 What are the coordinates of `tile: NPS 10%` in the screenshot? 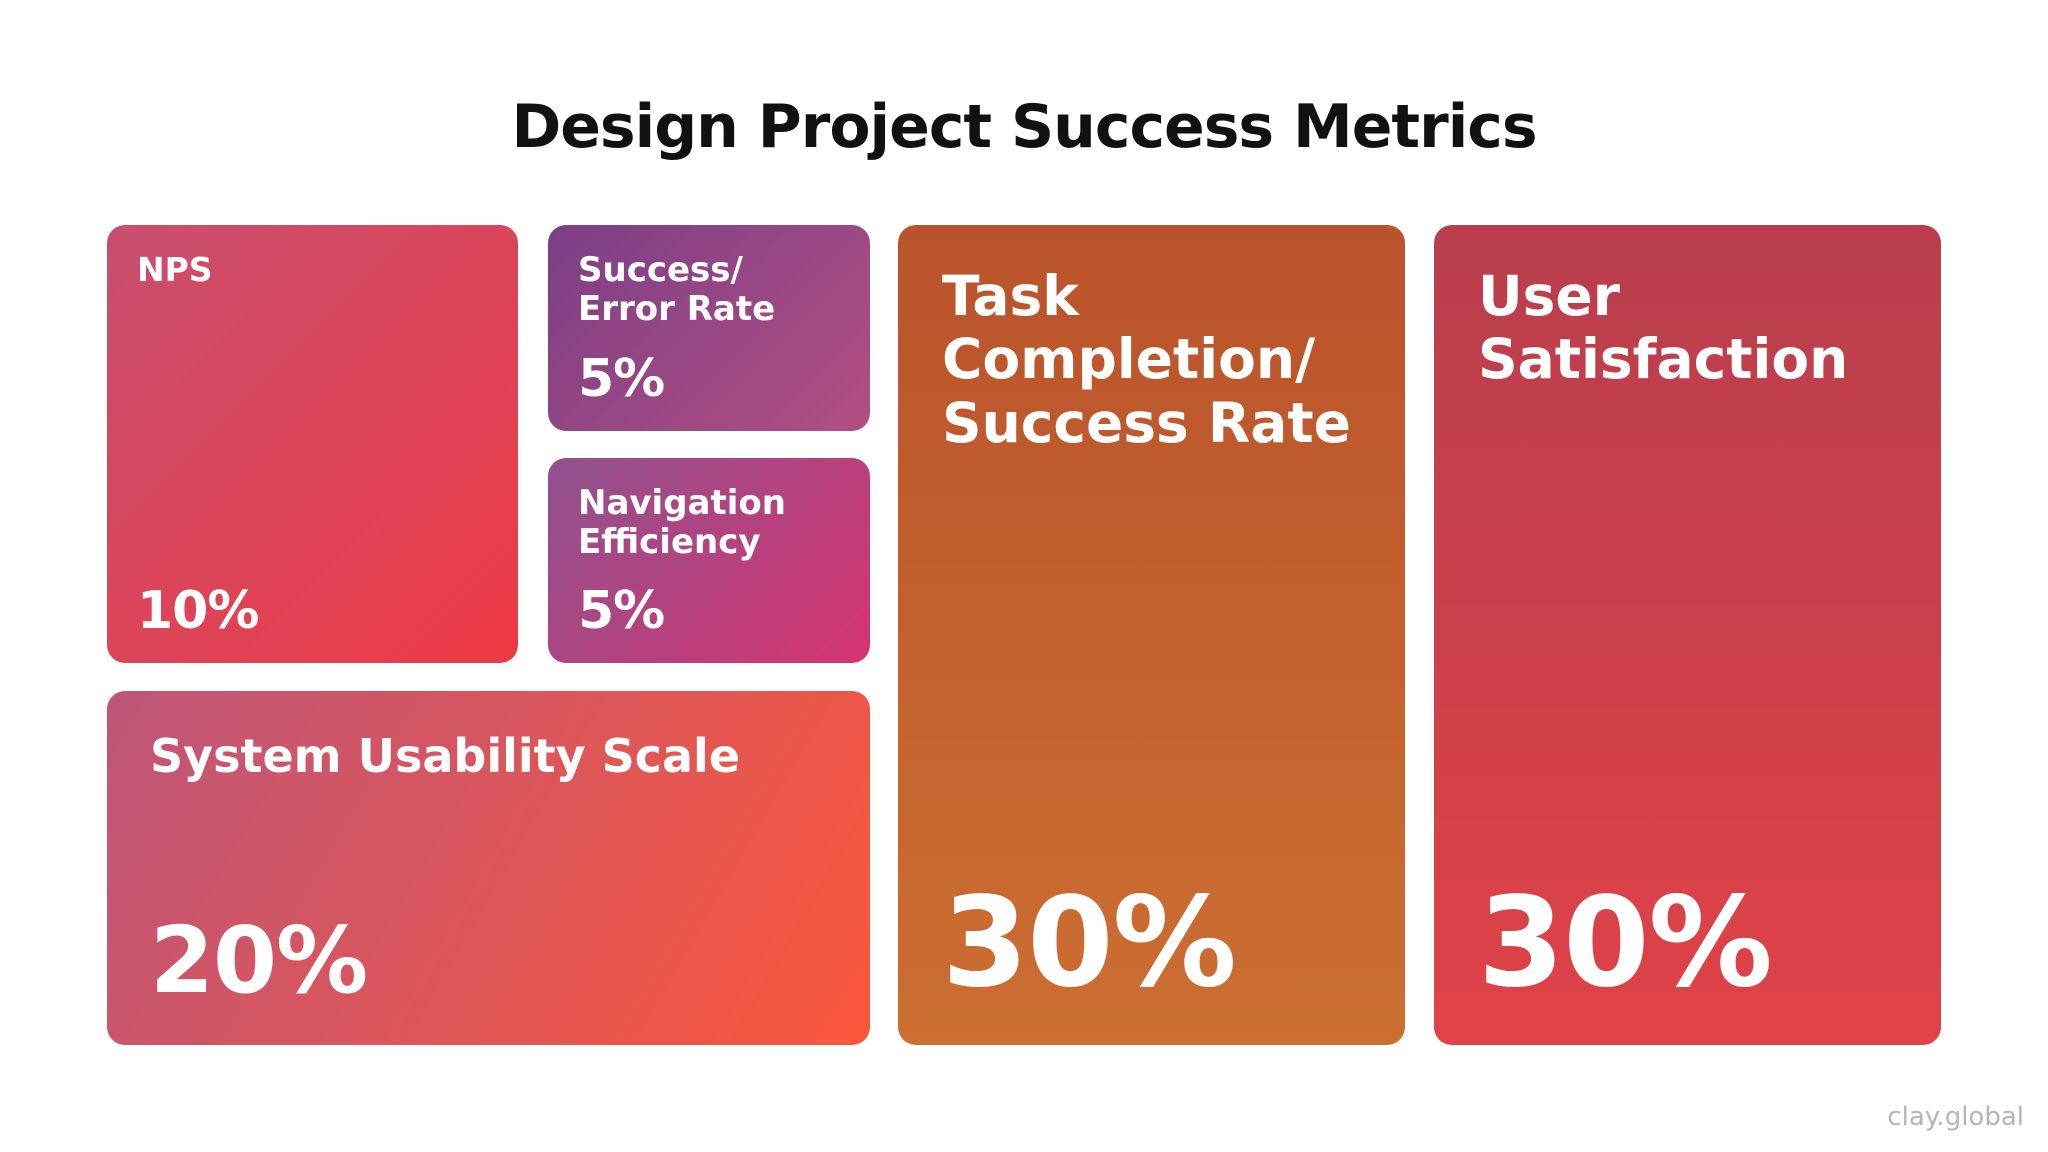 It's located at (312, 444).